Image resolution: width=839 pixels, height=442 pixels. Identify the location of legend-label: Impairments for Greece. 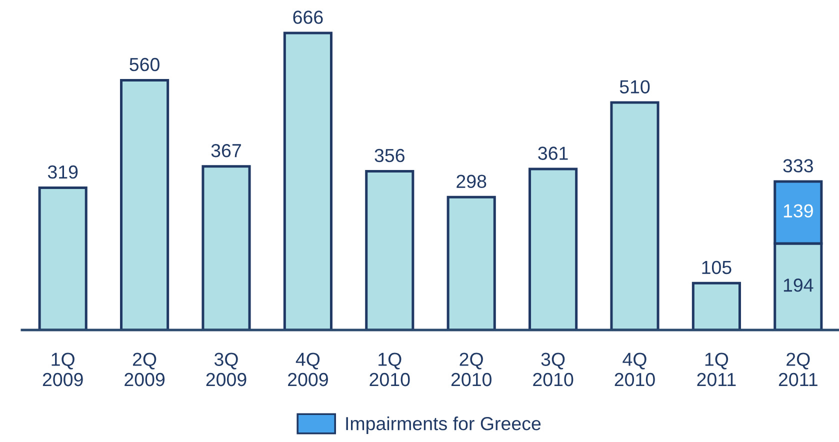
(443, 425).